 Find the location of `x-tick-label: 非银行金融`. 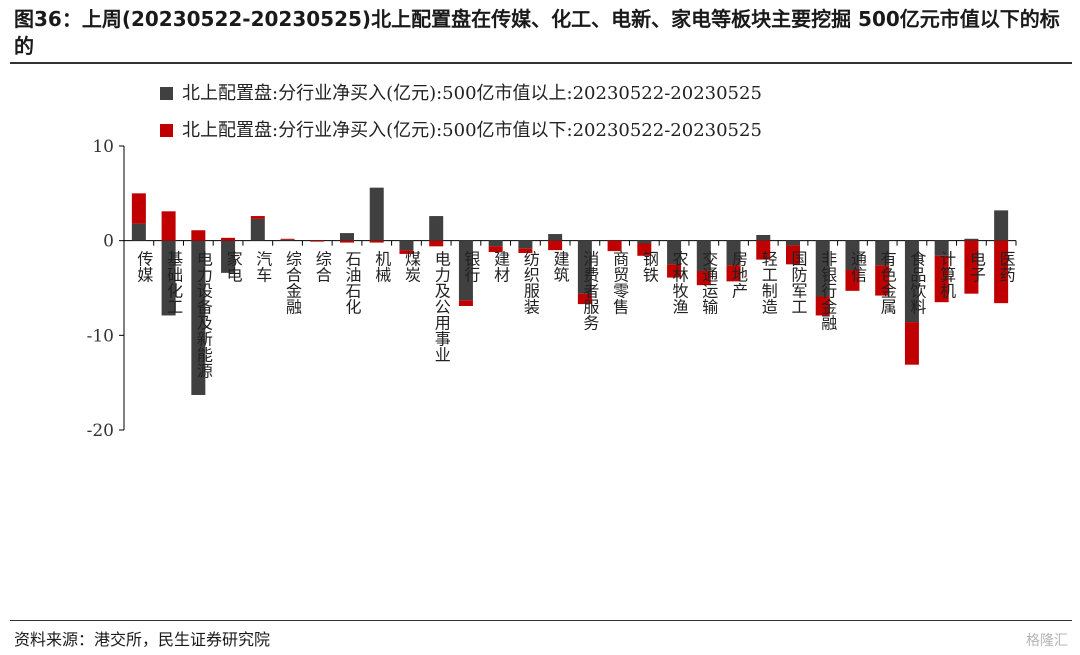

x-tick-label: 非银行金融 is located at coordinates (827, 291).